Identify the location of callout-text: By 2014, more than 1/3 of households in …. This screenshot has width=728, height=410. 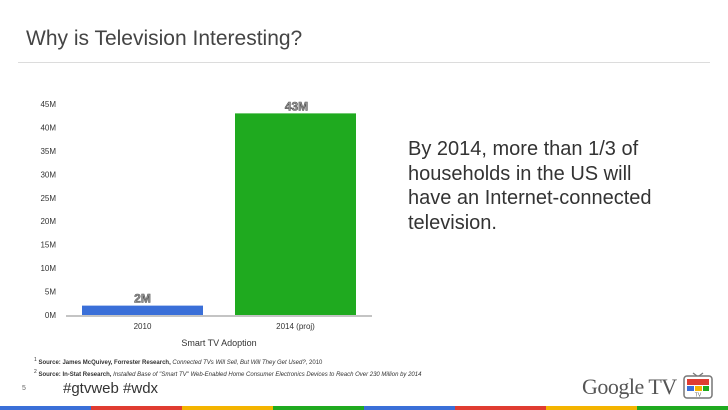
(530, 186).